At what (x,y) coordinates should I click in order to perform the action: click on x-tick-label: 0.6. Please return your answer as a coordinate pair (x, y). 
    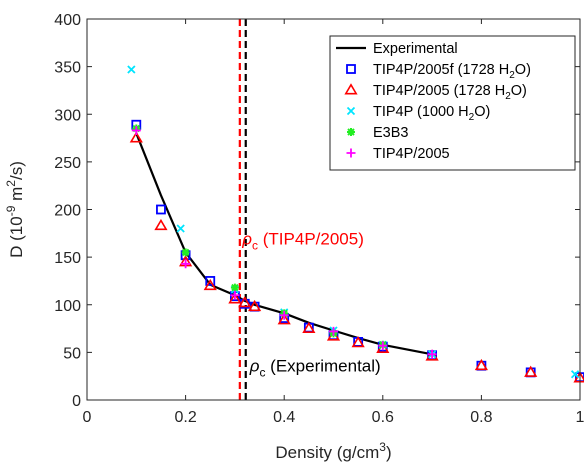
    Looking at the image, I should click on (383, 417).